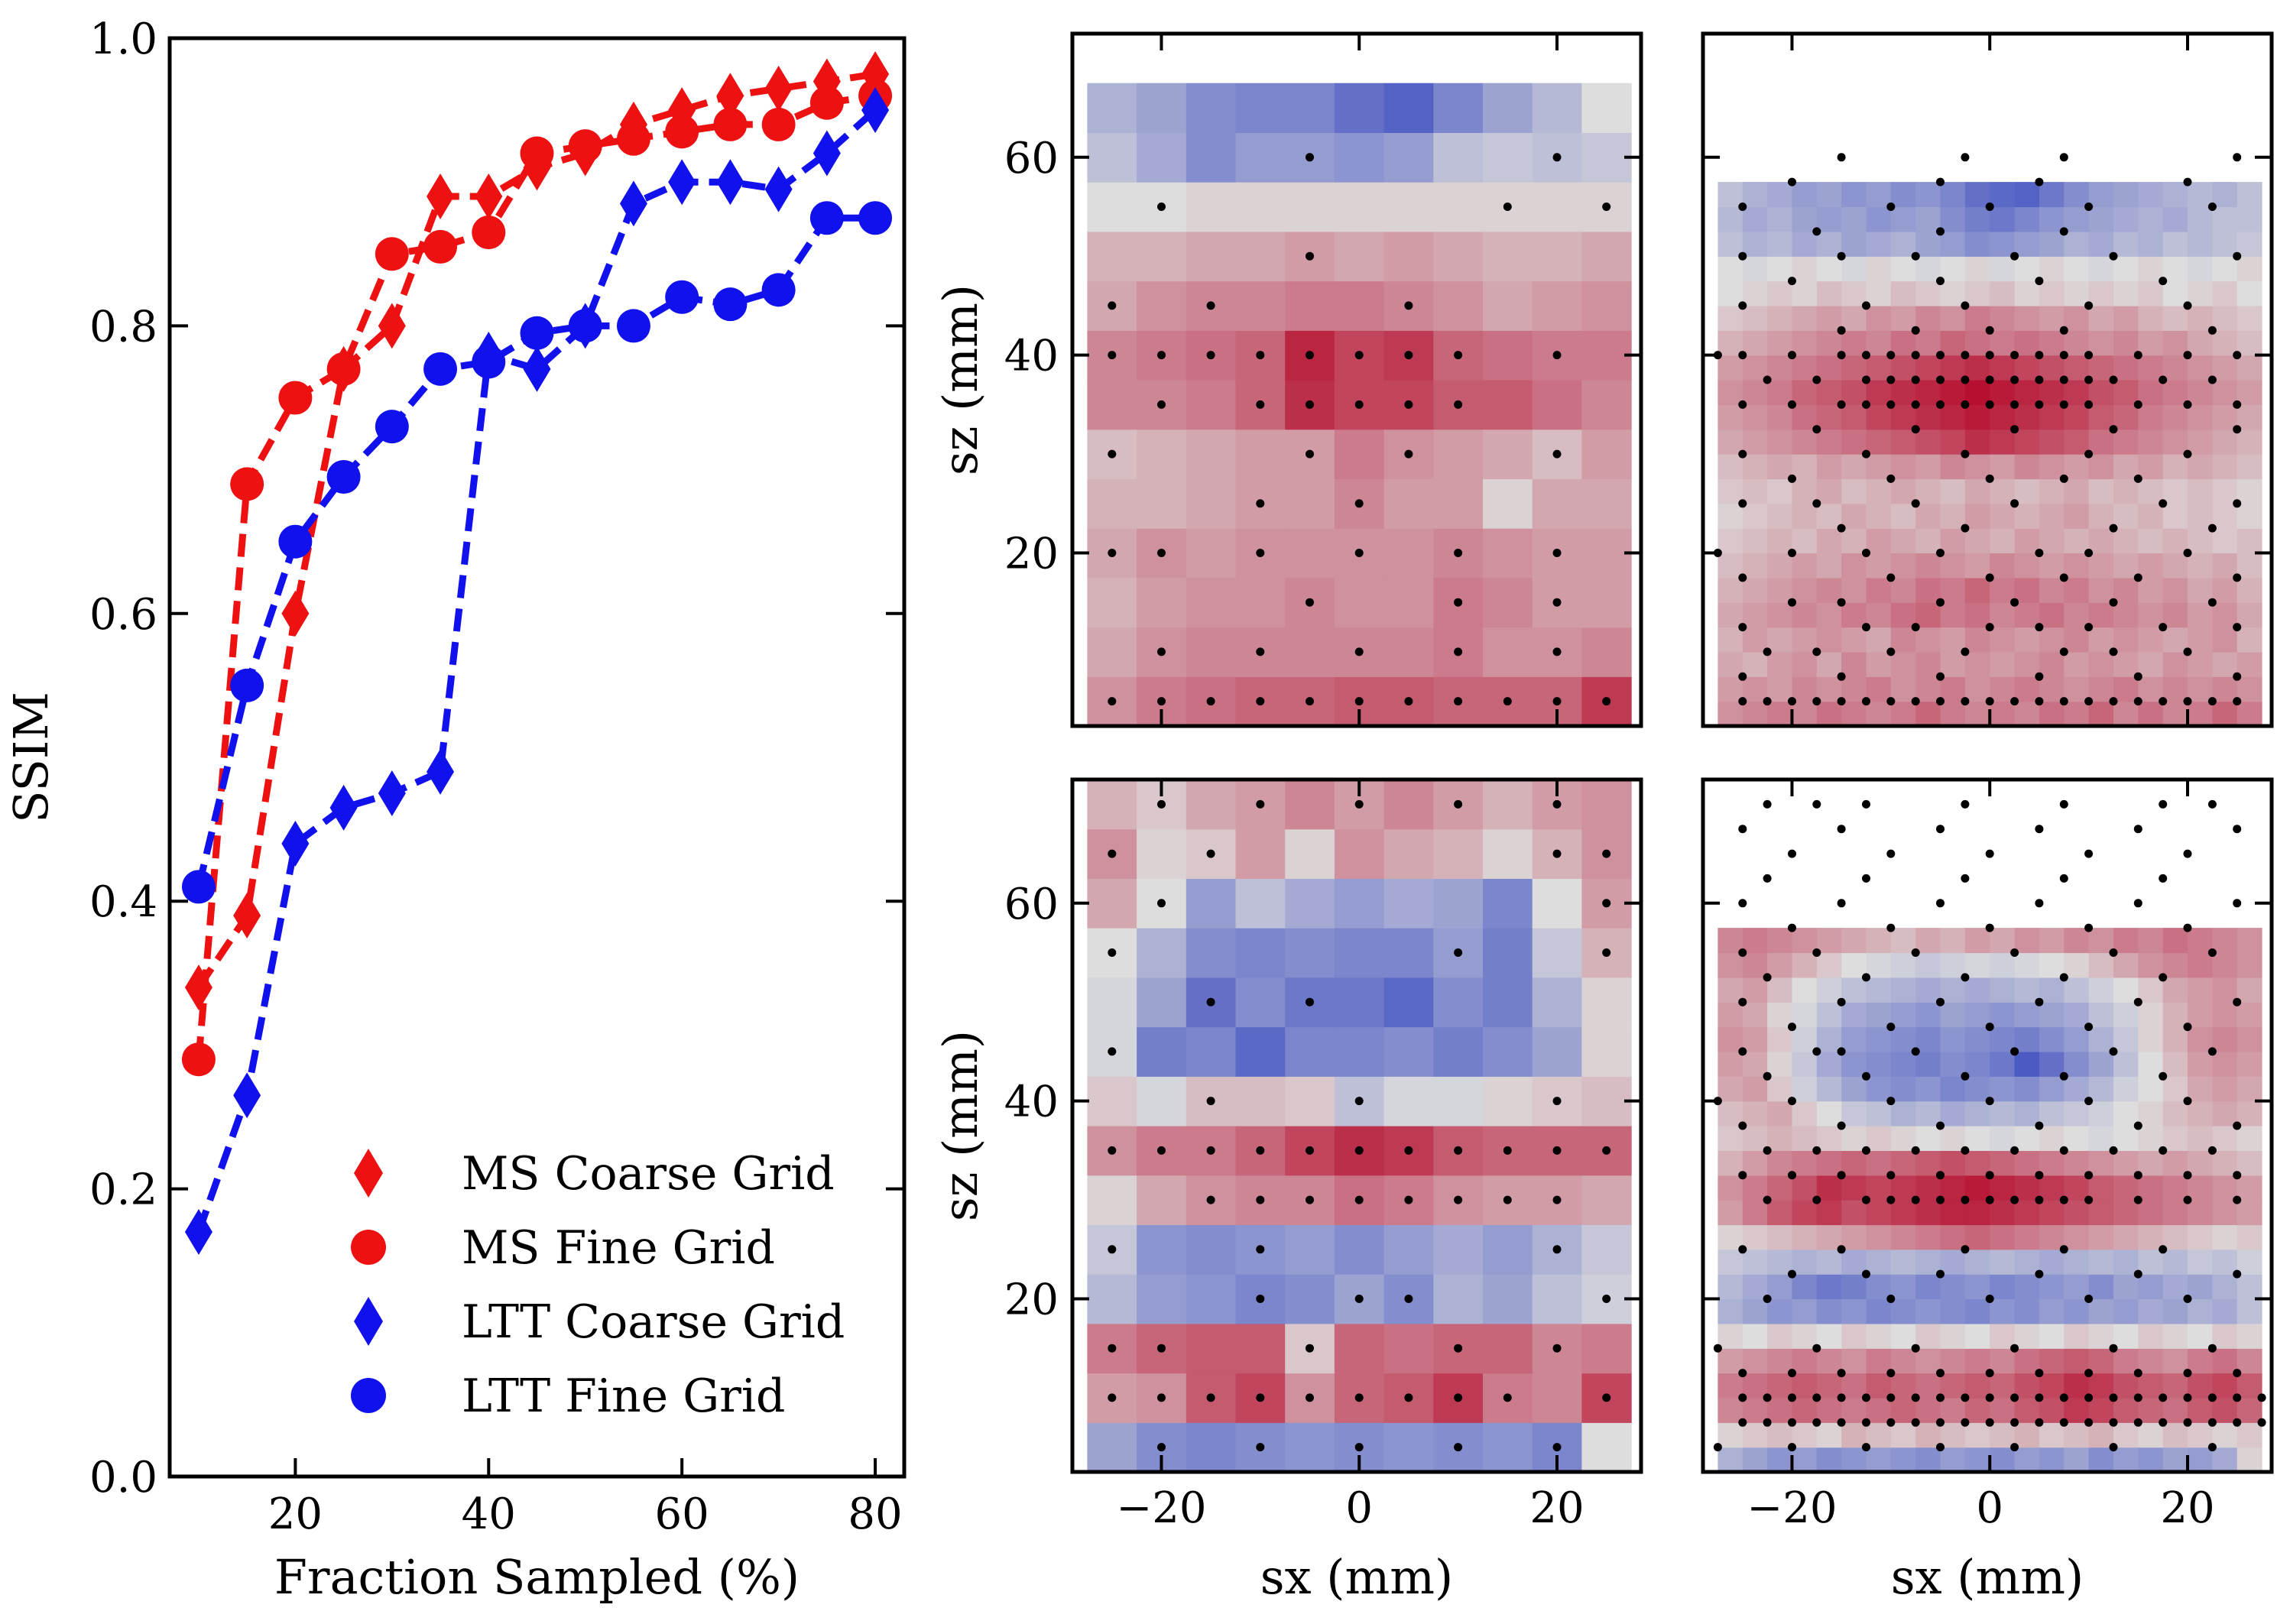  Describe the element at coordinates (392, 427) in the screenshot. I see `data-point` at that location.